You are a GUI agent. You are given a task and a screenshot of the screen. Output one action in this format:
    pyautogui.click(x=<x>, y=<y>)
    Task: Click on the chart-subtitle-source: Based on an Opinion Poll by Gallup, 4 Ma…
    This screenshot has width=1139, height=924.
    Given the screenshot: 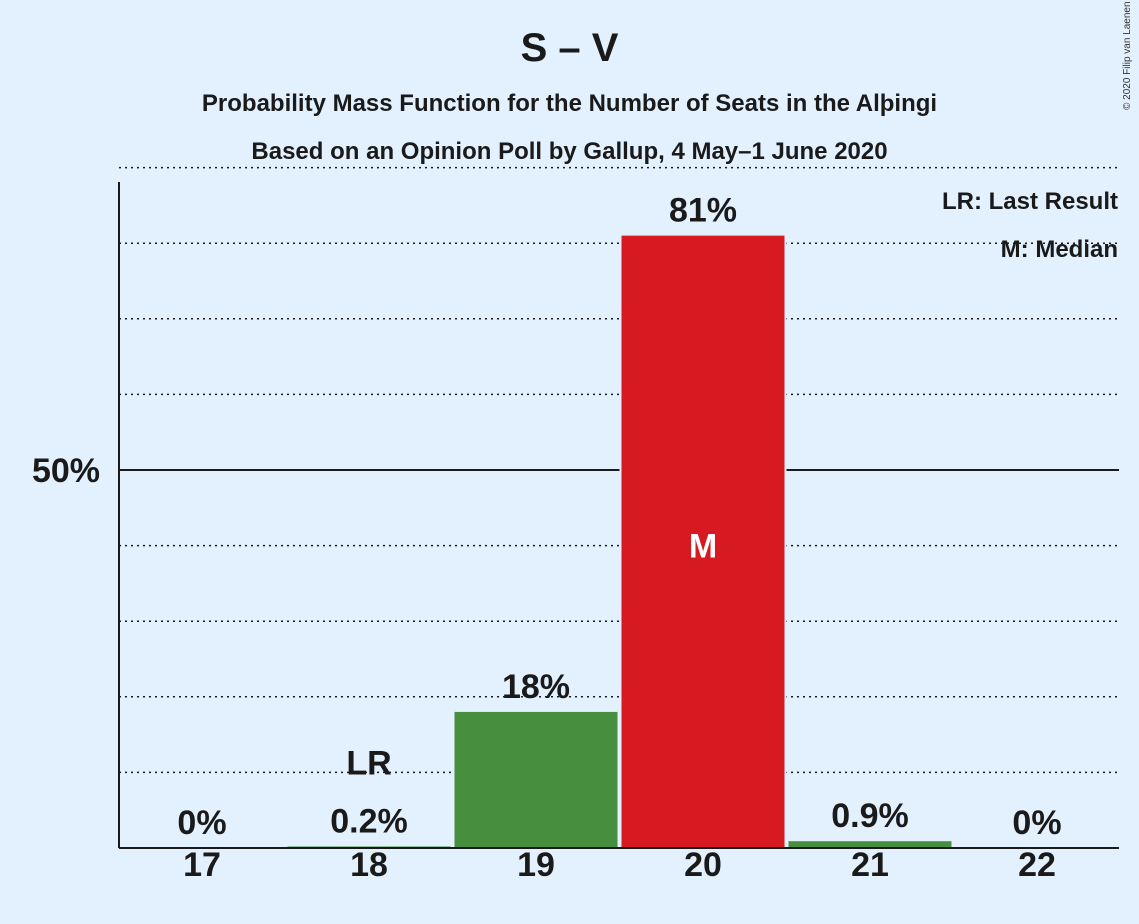 What is the action you would take?
    pyautogui.click(x=569, y=151)
    